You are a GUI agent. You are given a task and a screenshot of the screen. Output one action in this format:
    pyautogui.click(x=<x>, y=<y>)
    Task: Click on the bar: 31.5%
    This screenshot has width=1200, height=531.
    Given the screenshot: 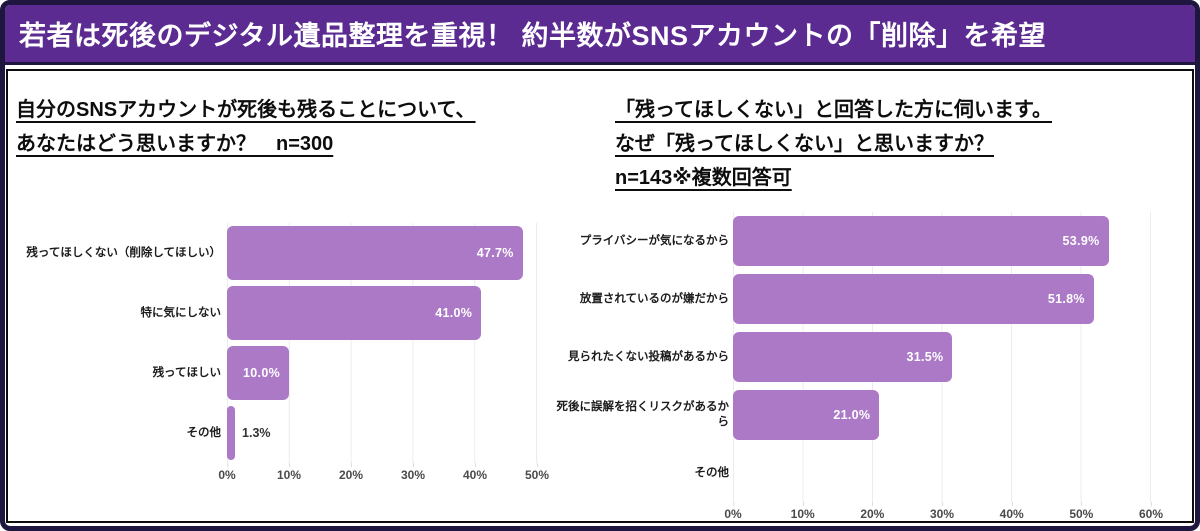 What is the action you would take?
    pyautogui.click(x=843, y=357)
    